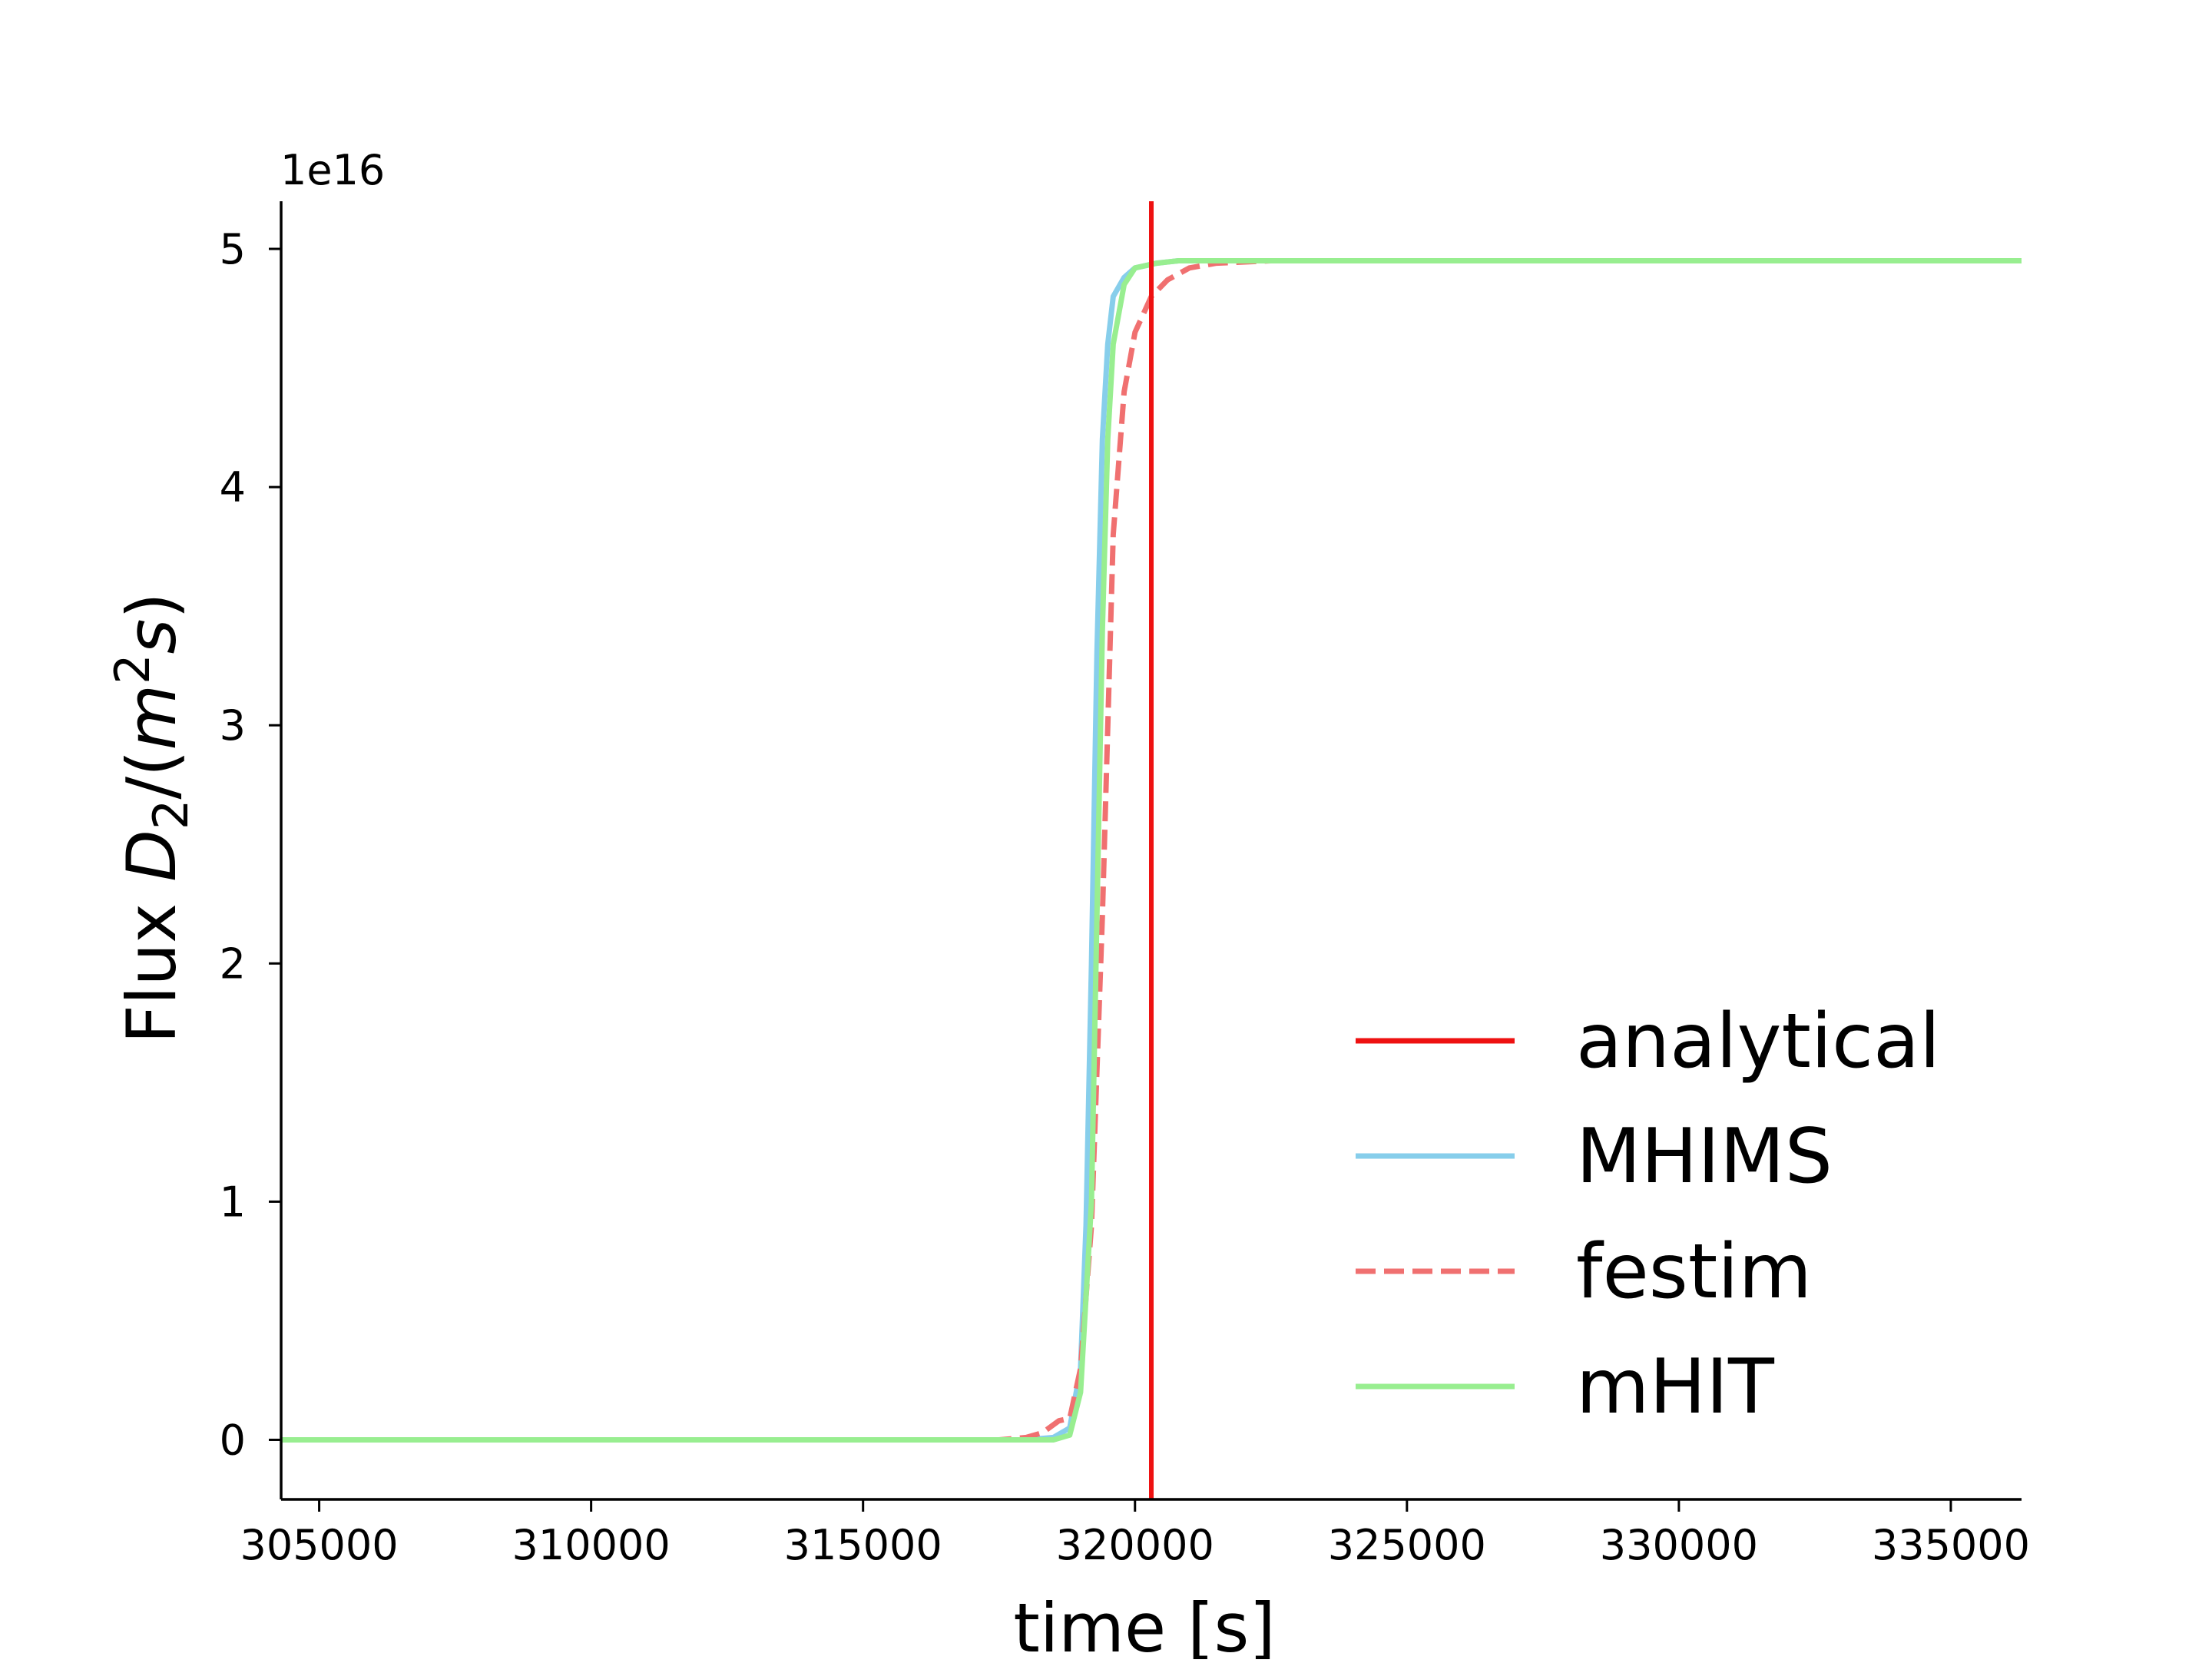  What do you see at coordinates (233, 1440) in the screenshot?
I see `y-tick-label: 0` at bounding box center [233, 1440].